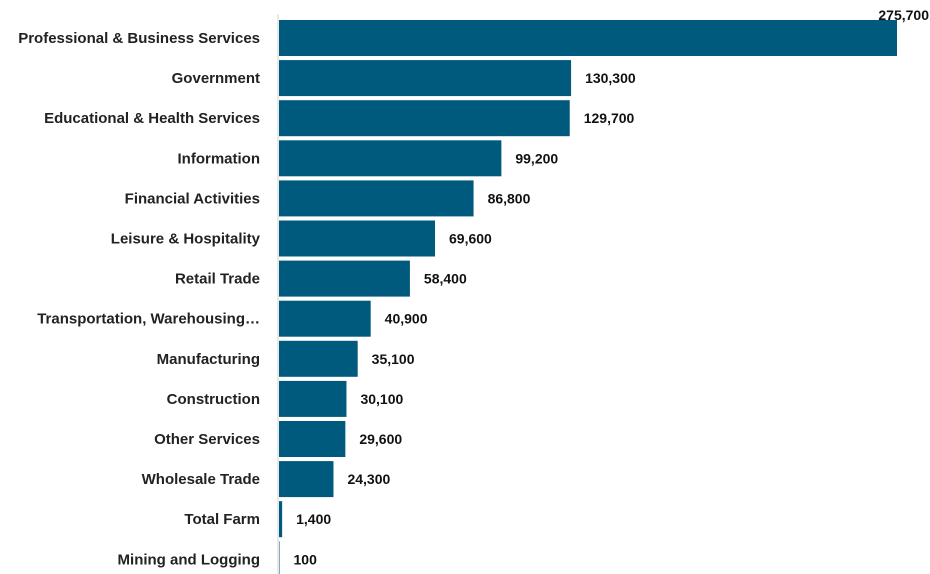  I want to click on value-label: 86,800, so click(509, 198).